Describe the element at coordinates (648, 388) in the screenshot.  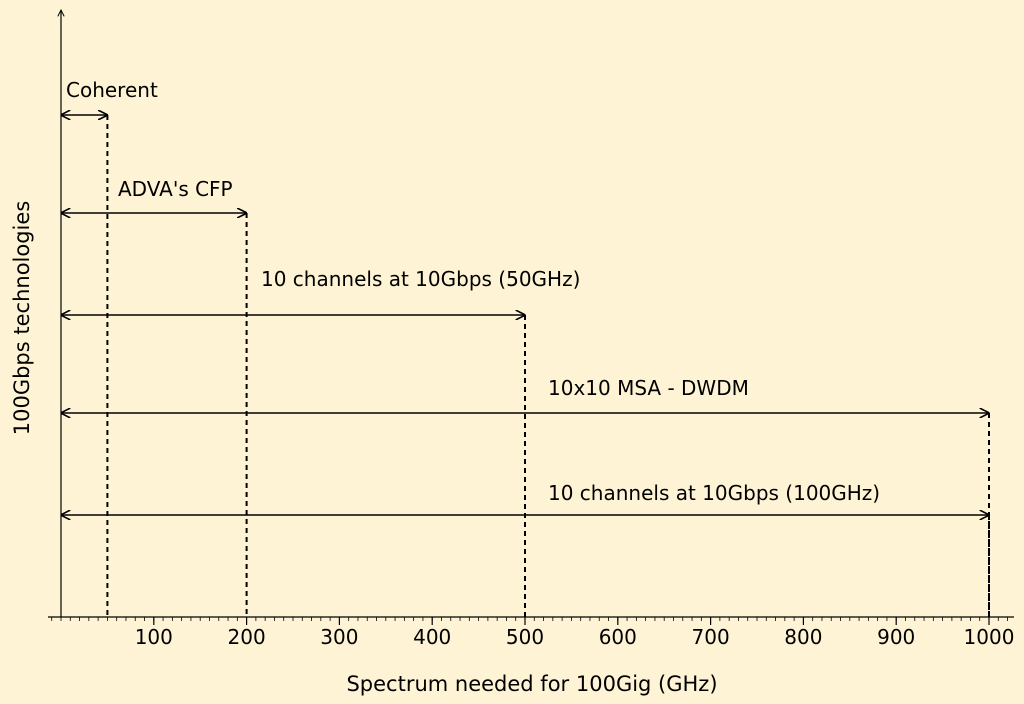
I see `range-label: 10x10 MSA - DWDM` at that location.